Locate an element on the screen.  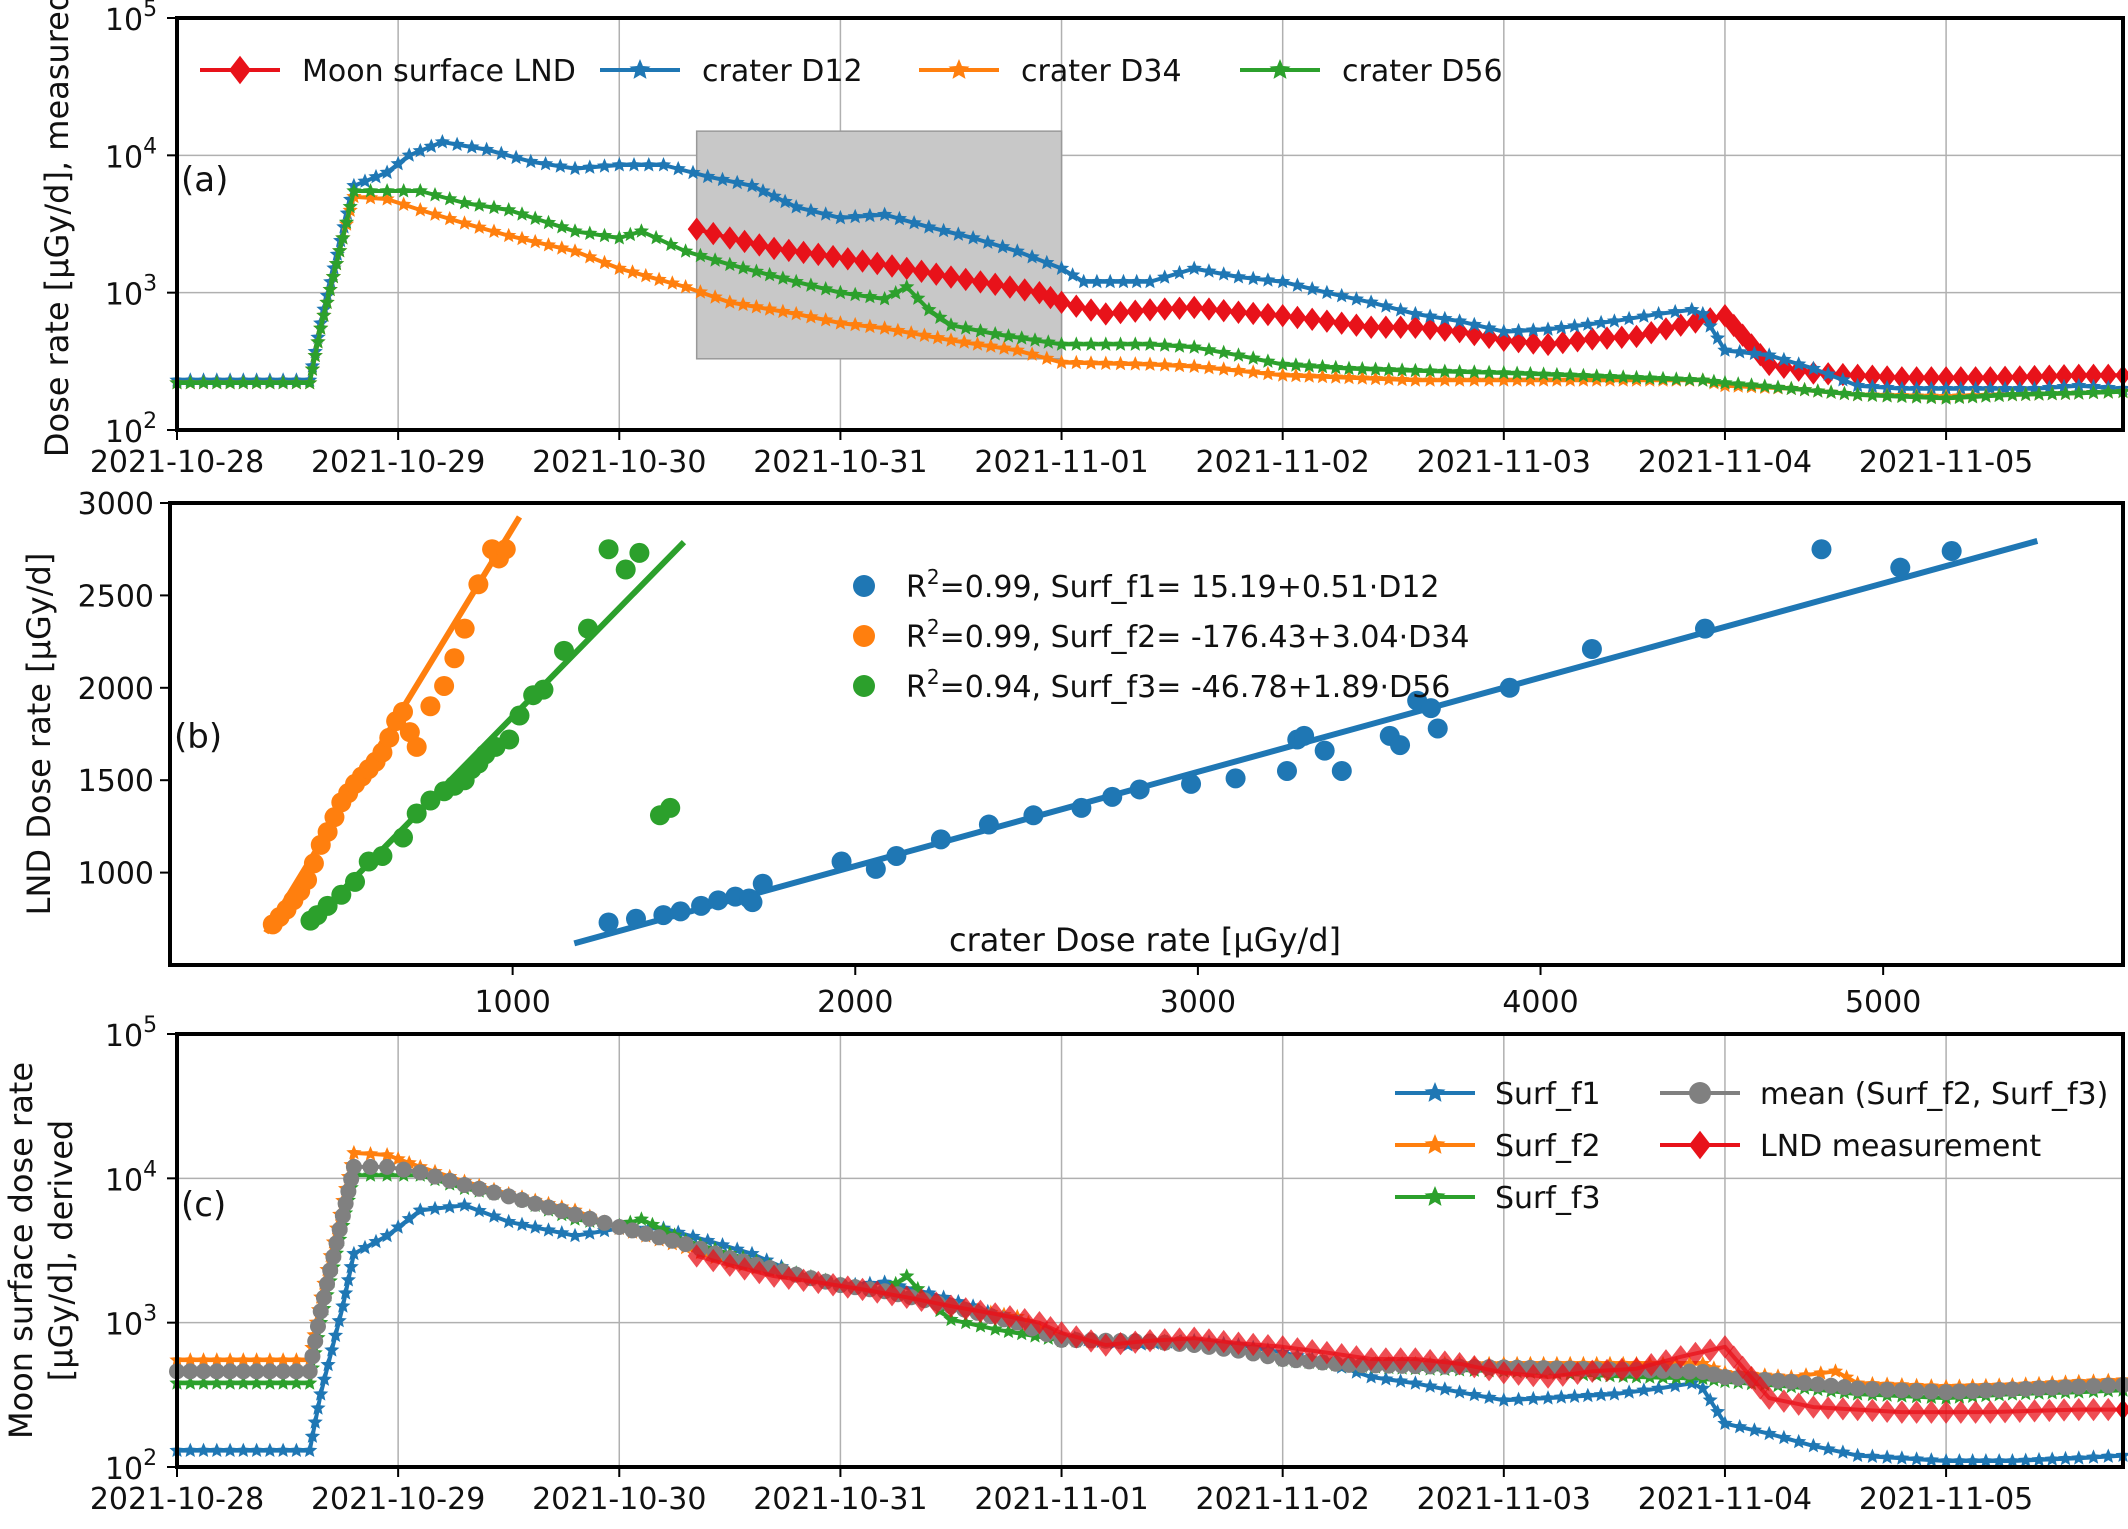
y-tick-label: 105 is located at coordinates (131, 19).